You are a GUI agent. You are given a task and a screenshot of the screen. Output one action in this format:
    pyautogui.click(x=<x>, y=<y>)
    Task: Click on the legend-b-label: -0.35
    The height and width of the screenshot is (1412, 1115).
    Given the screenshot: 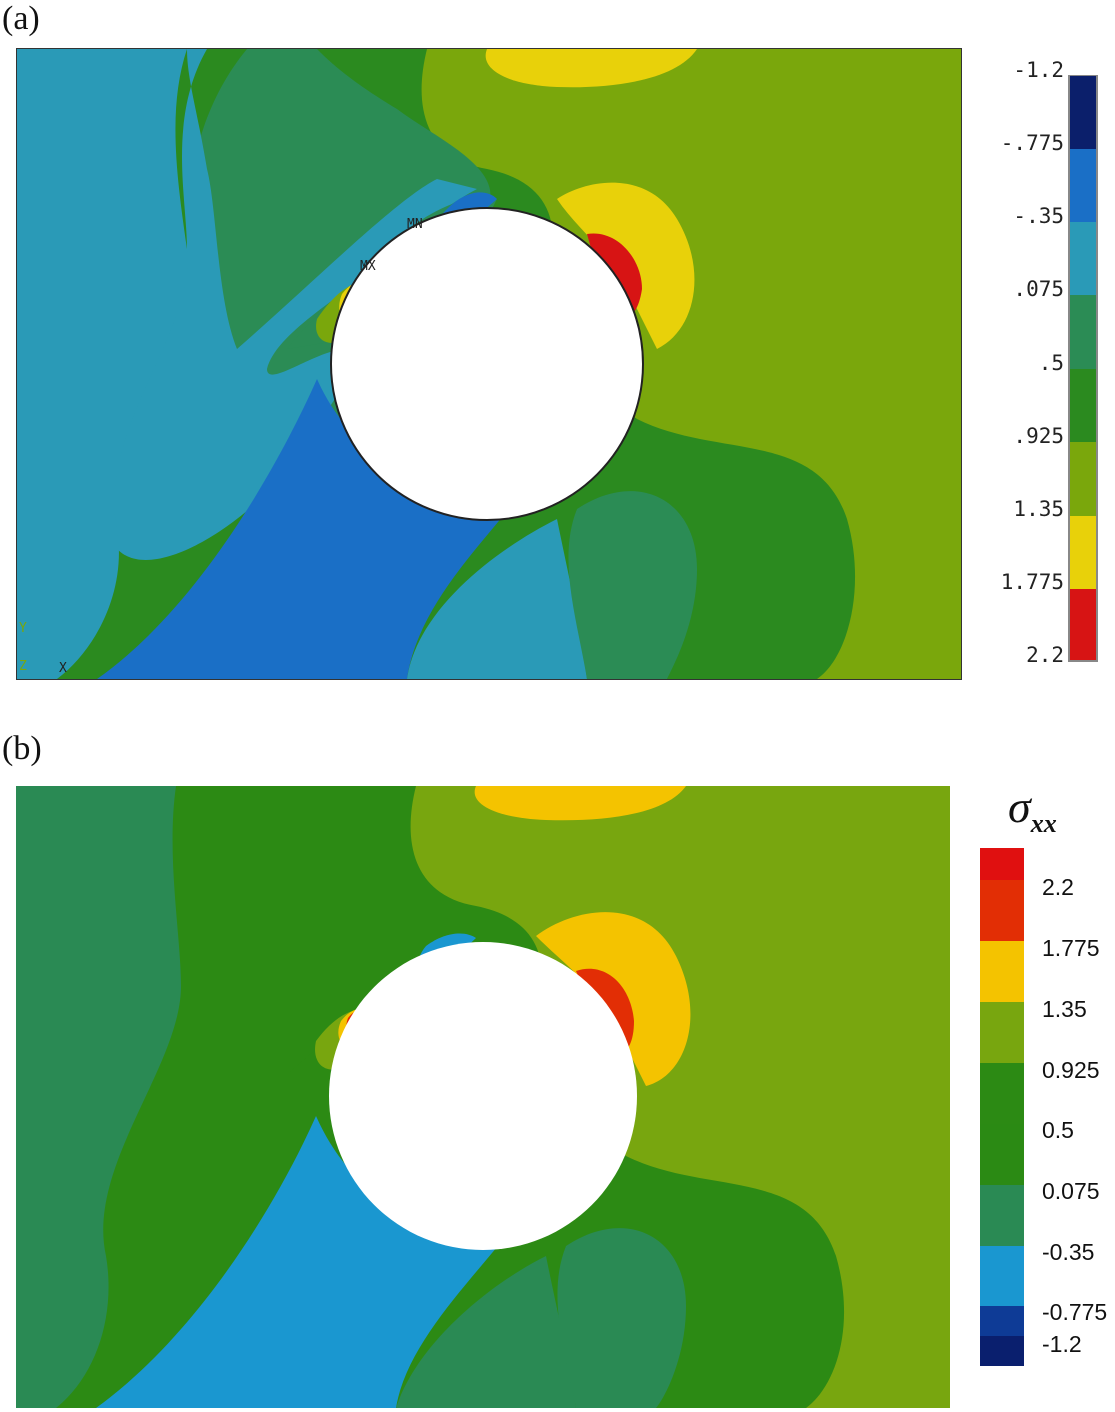 What is the action you would take?
    pyautogui.click(x=1068, y=1252)
    